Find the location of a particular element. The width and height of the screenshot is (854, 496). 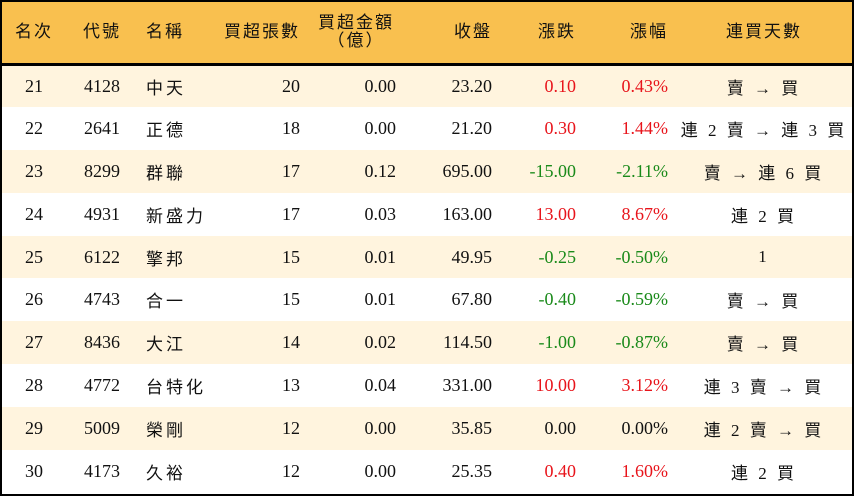

table-row: 27 8436 大江 14 0.02 114.50 -1.00 -0.87% 賣 → 買 is located at coordinates (427, 343).